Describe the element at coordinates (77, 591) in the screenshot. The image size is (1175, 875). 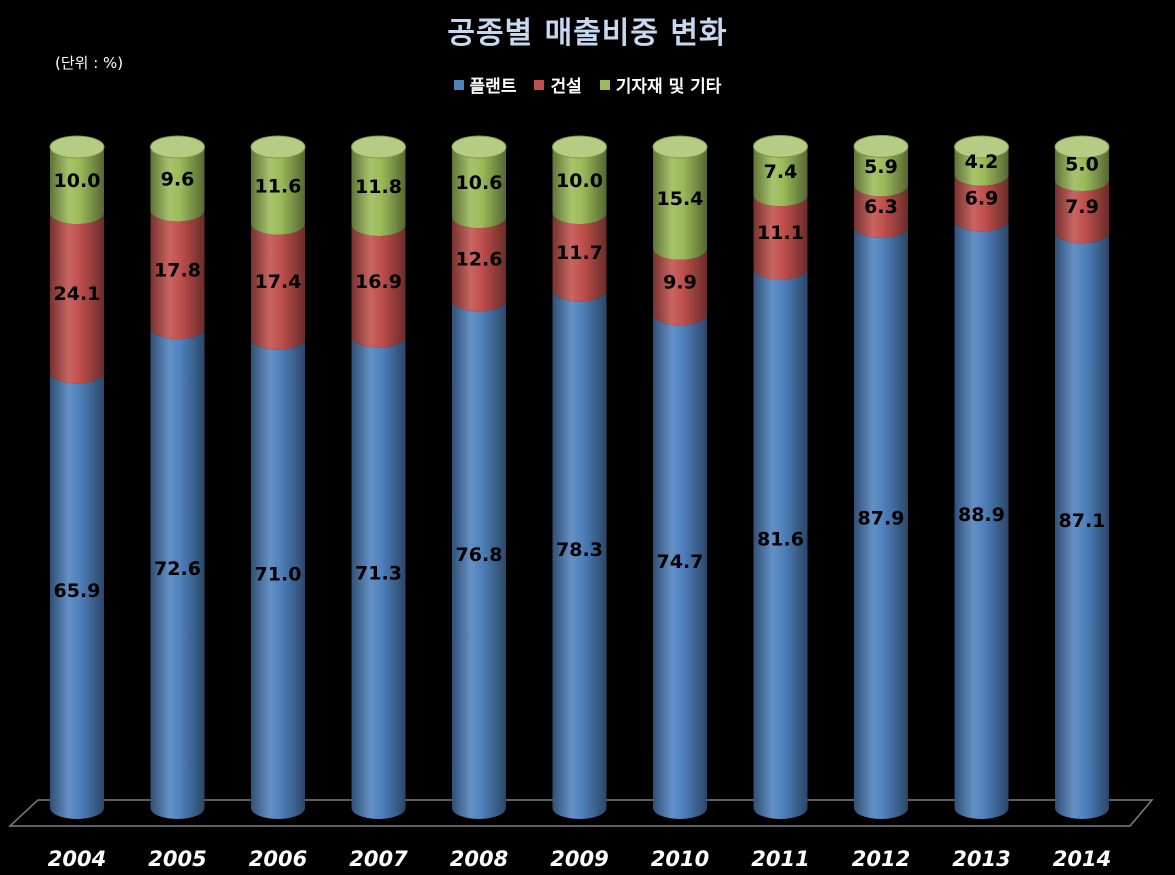
I see `data-label-plant-2004: 65.9` at that location.